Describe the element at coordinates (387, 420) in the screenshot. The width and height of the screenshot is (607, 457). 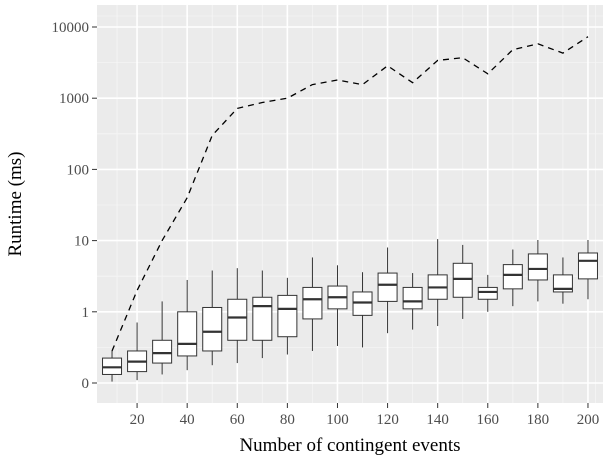
I see `x-tick-label: 120` at that location.